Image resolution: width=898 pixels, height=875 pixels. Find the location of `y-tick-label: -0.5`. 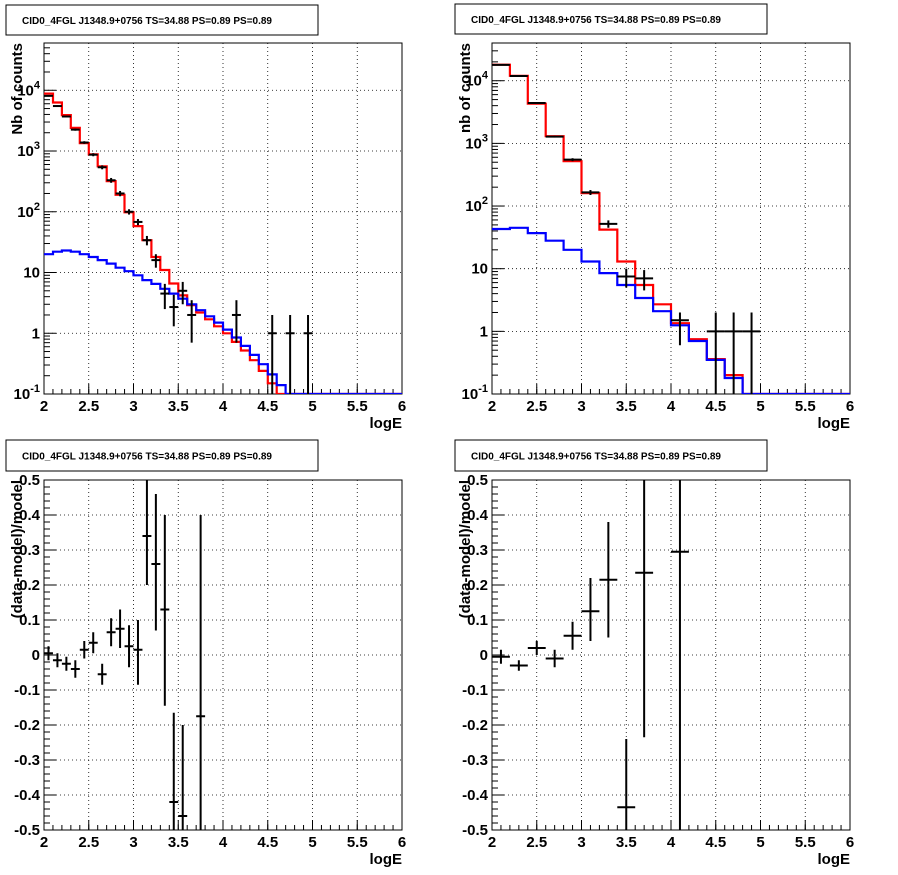

y-tick-label: -0.5 is located at coordinates (27, 830).